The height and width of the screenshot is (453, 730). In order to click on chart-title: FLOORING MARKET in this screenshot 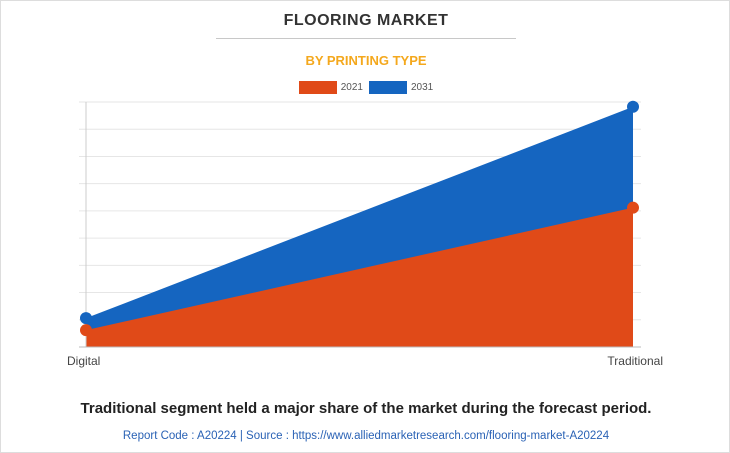, I will do `click(366, 20)`.